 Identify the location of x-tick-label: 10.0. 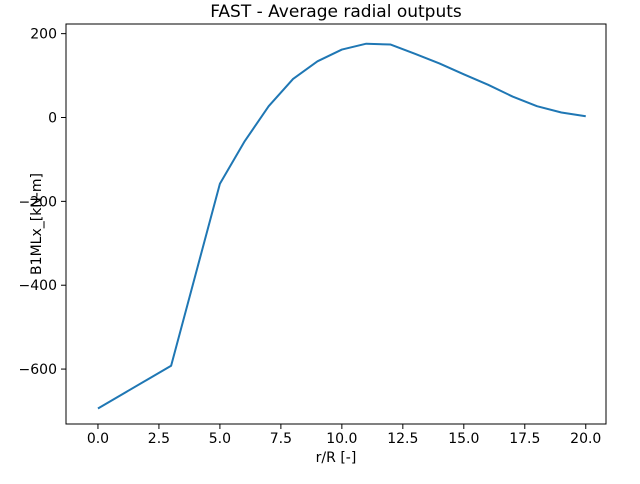
(341, 439).